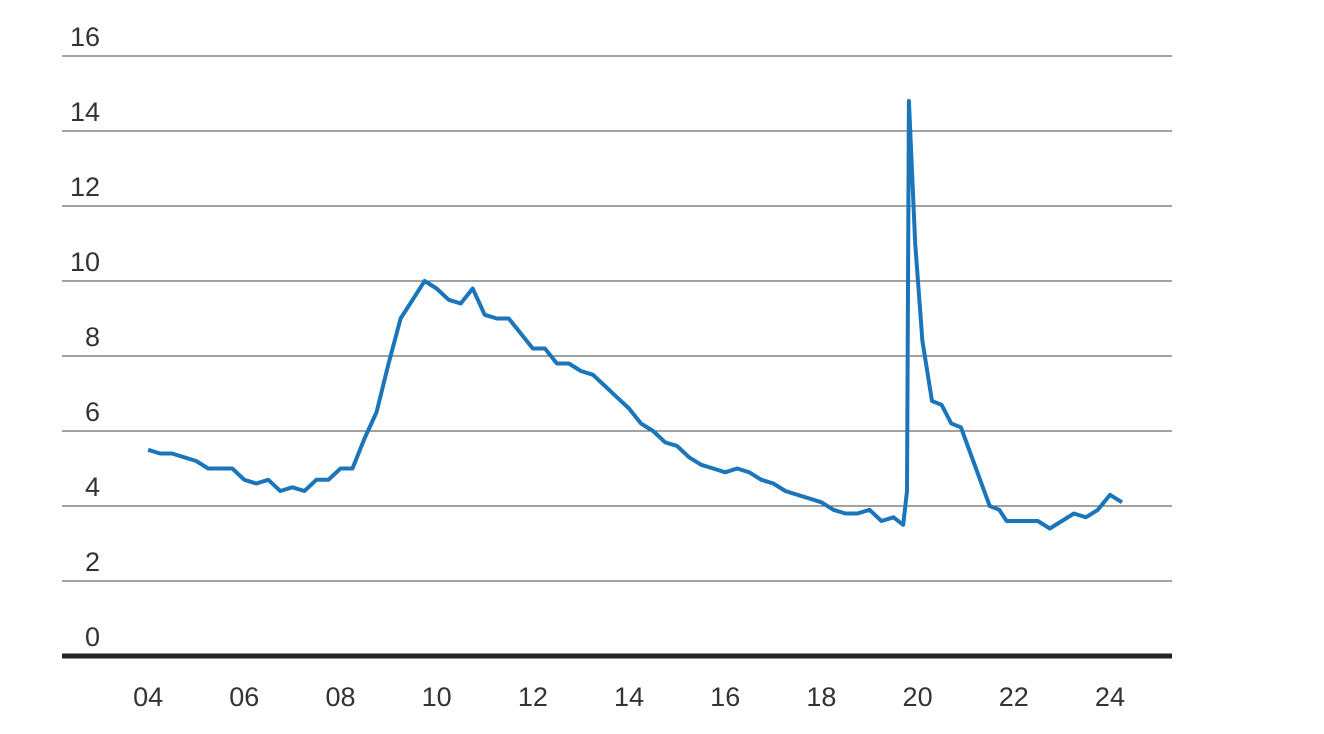 The height and width of the screenshot is (734, 1324). What do you see at coordinates (92, 637) in the screenshot?
I see `y-tick-label: 0` at bounding box center [92, 637].